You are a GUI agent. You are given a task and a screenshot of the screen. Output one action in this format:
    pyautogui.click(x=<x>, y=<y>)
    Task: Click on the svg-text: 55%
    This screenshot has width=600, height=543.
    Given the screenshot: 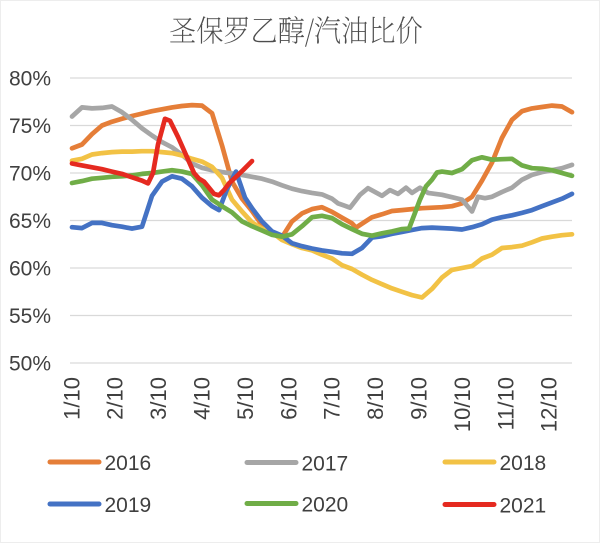 What is the action you would take?
    pyautogui.click(x=30, y=316)
    